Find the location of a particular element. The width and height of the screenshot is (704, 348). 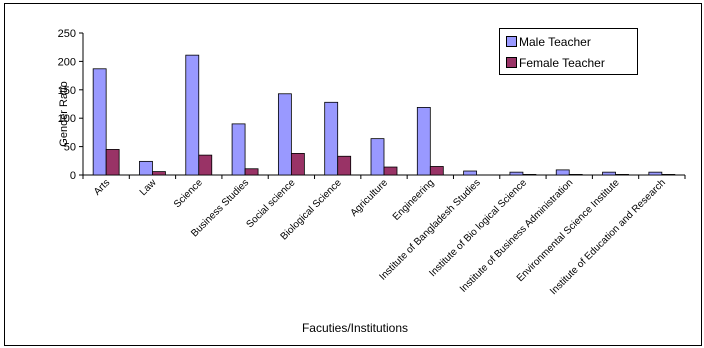

legend: Male Teacher Female Teacher is located at coordinates (568, 51).